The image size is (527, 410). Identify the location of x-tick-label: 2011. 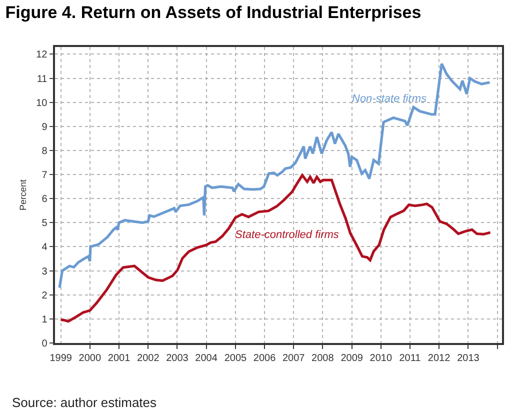
(410, 358).